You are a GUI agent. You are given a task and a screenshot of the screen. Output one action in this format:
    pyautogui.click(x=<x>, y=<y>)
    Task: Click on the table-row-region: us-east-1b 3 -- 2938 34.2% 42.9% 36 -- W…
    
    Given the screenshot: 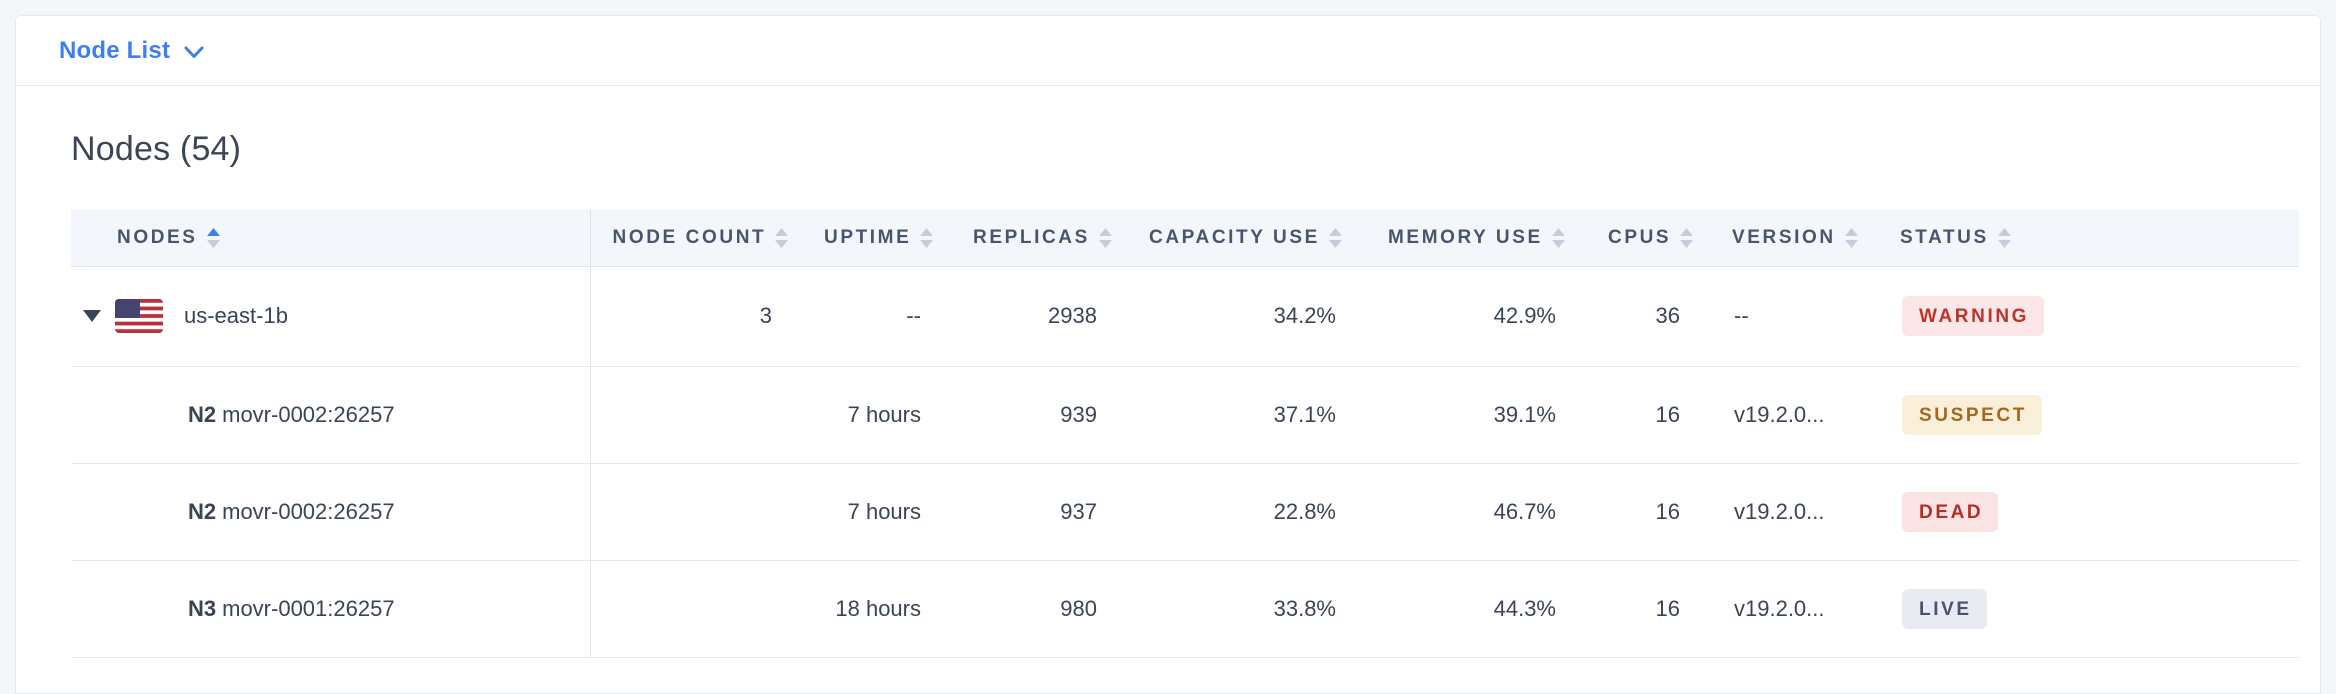 What is the action you would take?
    pyautogui.click(x=1185, y=316)
    